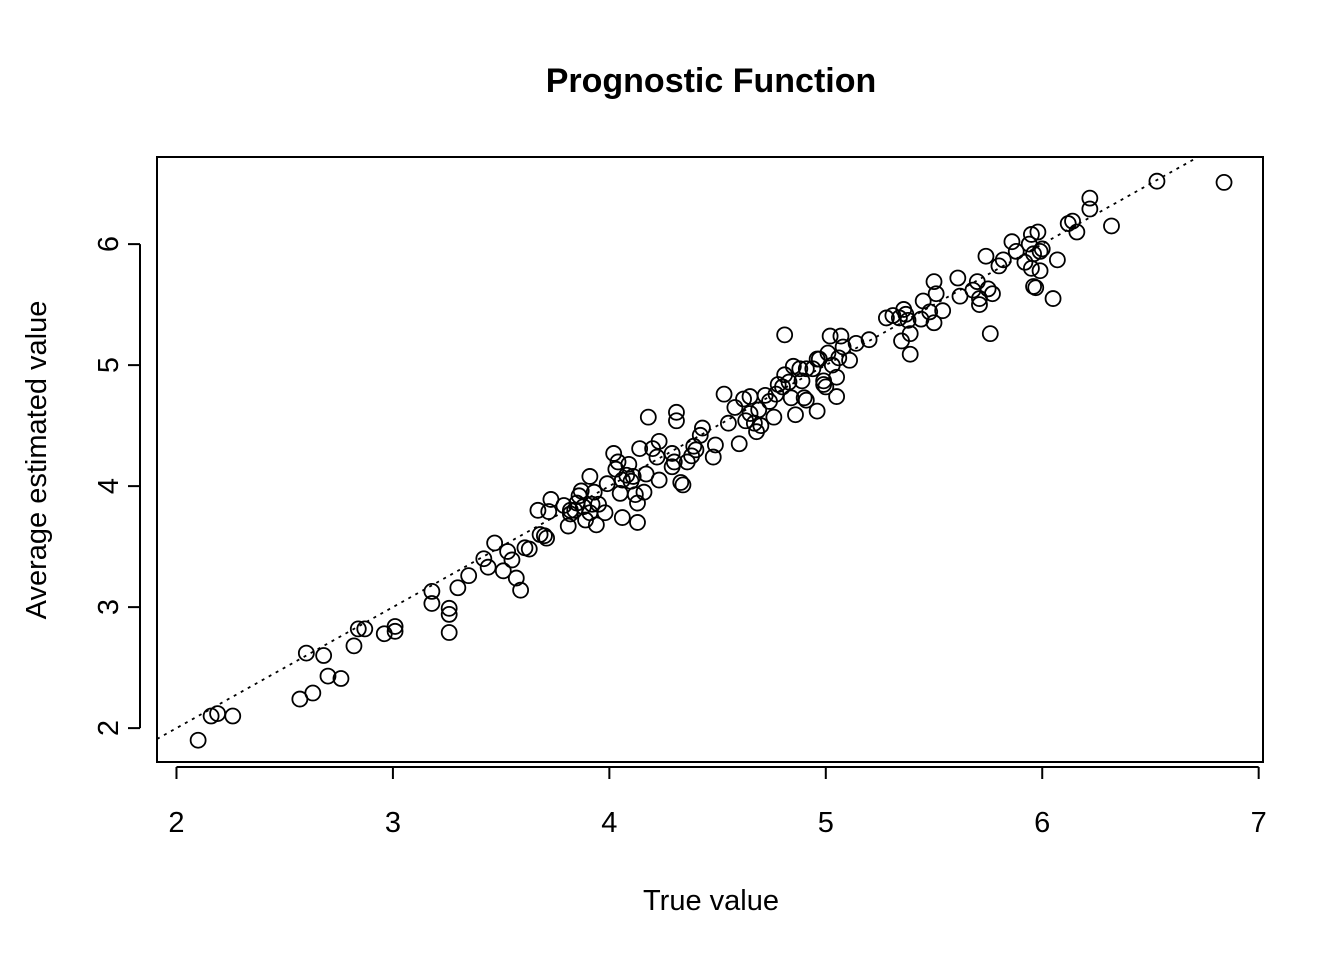 The height and width of the screenshot is (960, 1344). What do you see at coordinates (37, 460) in the screenshot?
I see `y-axis-label: Average estimated value` at bounding box center [37, 460].